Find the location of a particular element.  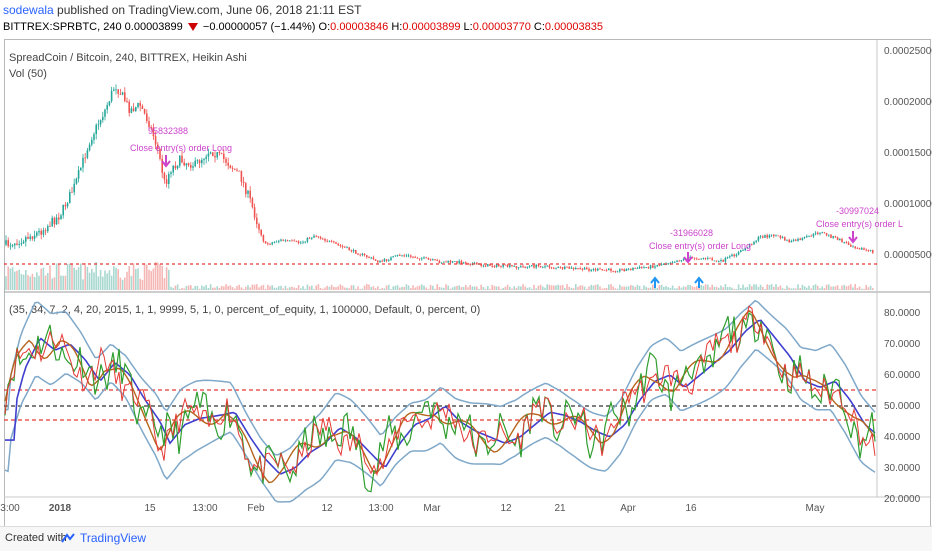

down-arrow-icon is located at coordinates (192, 27).